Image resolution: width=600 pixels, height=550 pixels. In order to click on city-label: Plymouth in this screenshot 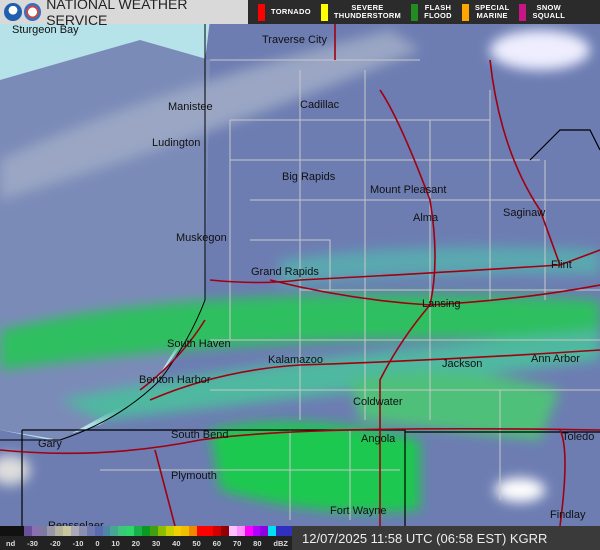, I will do `click(194, 476)`.